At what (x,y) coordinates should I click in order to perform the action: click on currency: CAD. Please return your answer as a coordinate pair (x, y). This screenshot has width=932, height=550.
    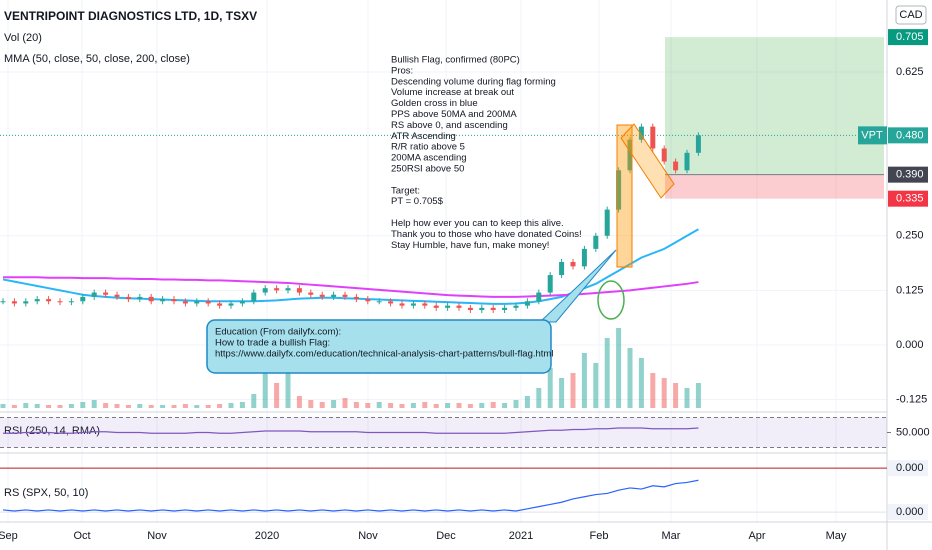
    Looking at the image, I should click on (910, 15).